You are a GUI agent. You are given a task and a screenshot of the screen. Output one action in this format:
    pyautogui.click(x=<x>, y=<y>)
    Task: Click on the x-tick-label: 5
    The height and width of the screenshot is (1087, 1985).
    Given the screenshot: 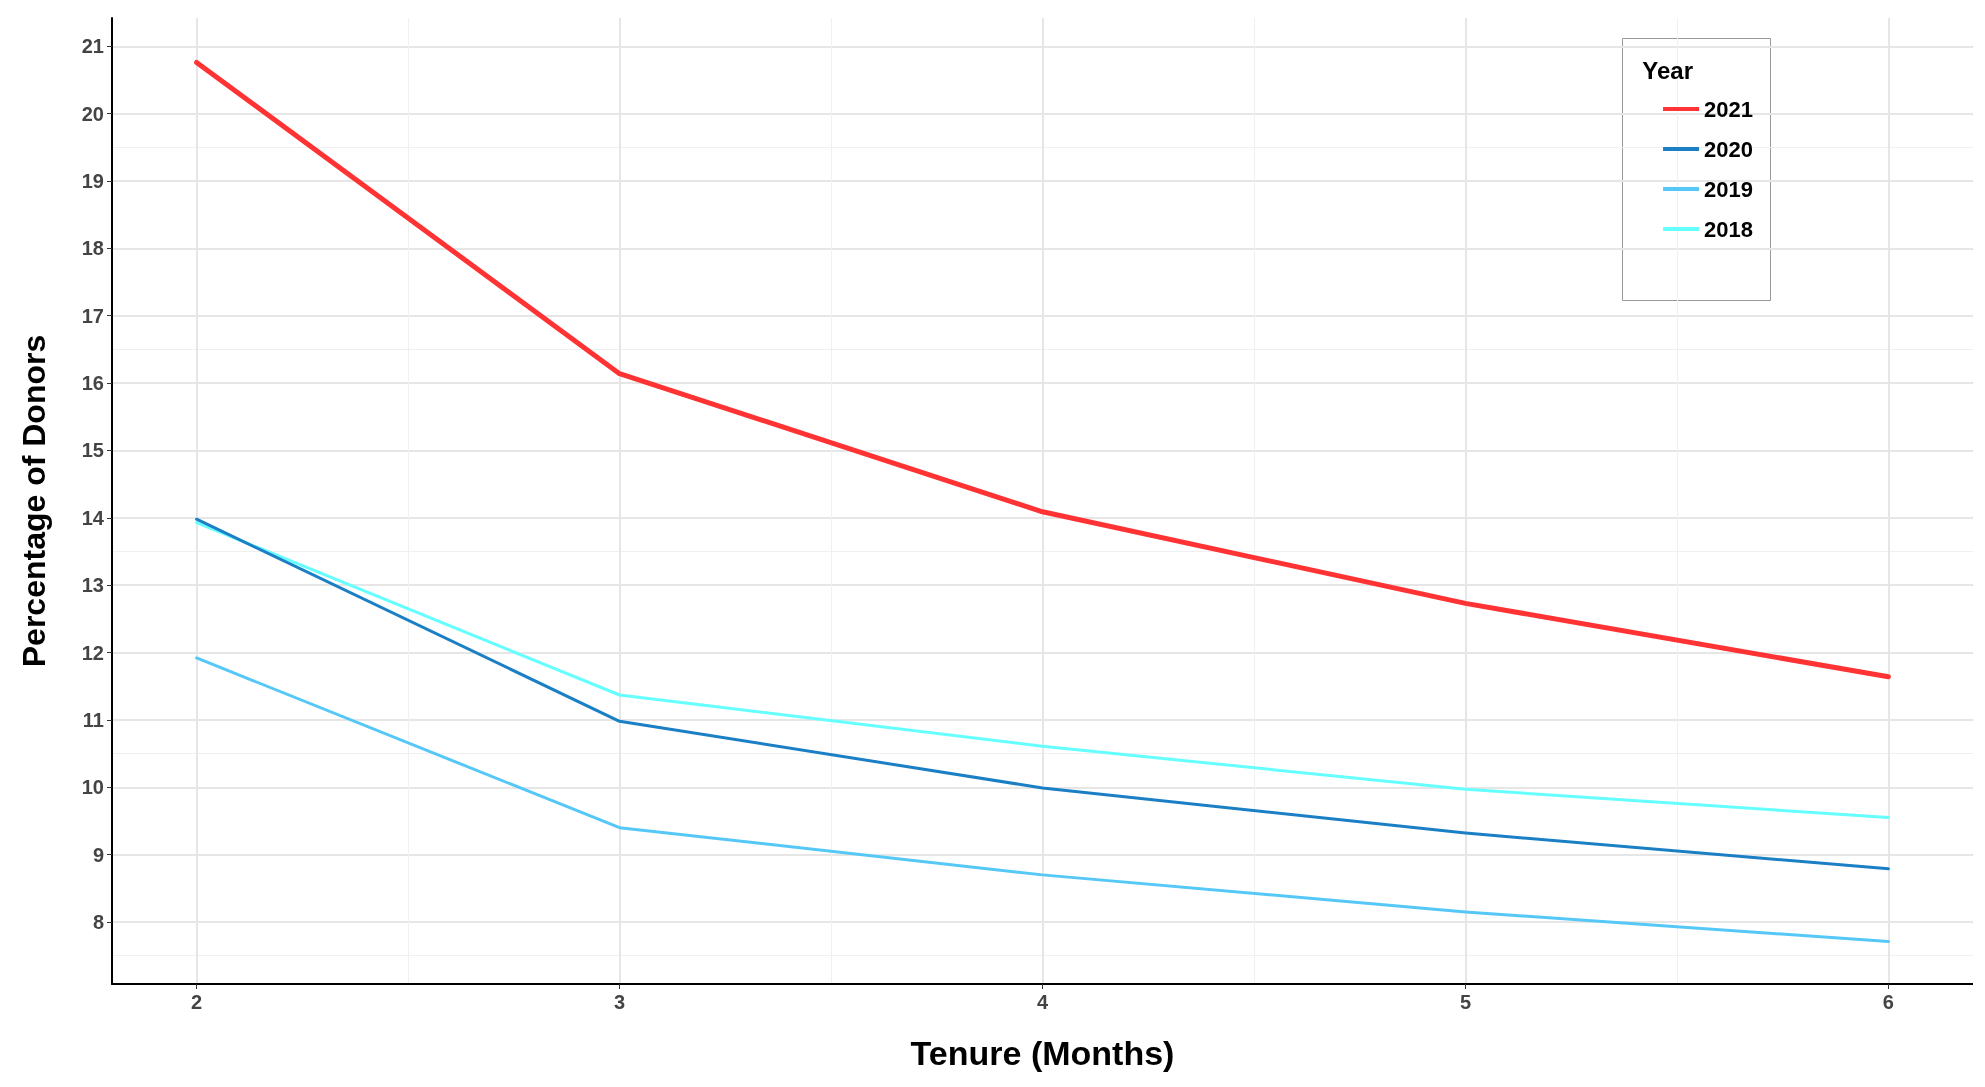 What is the action you would take?
    pyautogui.click(x=1465, y=1002)
    